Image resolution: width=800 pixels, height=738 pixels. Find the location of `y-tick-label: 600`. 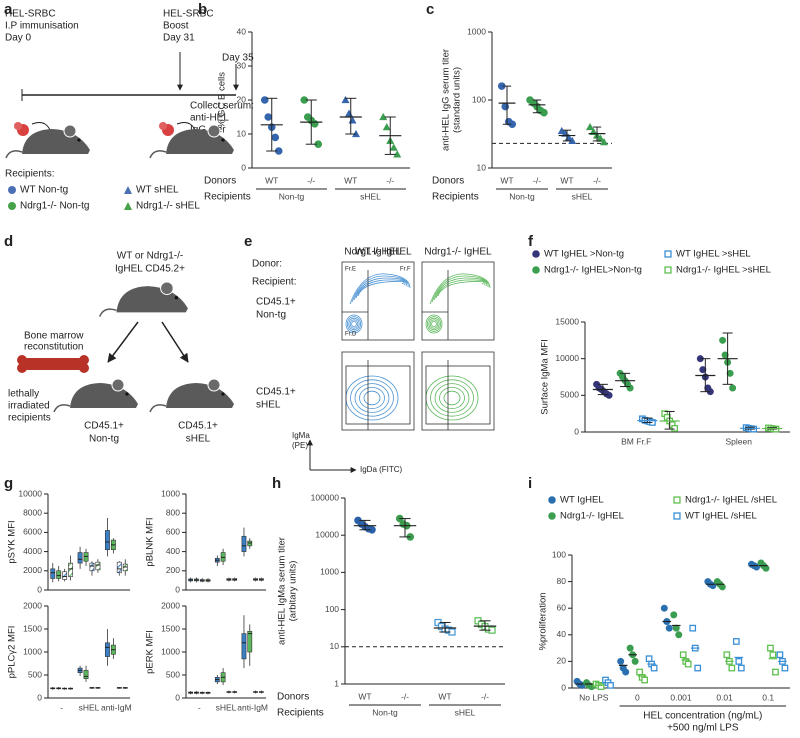

y-tick-label: 600 is located at coordinates (173, 532).